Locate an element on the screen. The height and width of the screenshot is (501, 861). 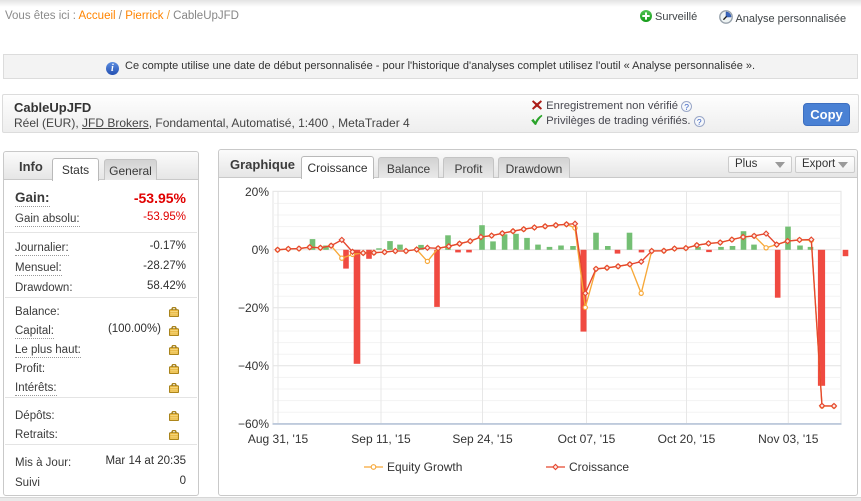
svg-text: Nov 03, '15 is located at coordinates (788, 439).